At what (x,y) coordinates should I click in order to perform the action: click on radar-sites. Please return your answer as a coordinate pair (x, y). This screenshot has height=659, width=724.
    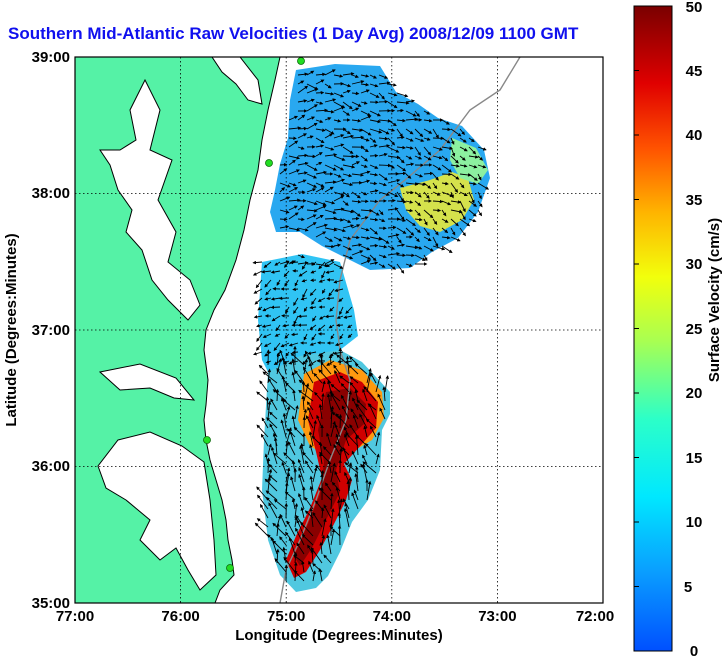
    Looking at the image, I should click on (254, 314).